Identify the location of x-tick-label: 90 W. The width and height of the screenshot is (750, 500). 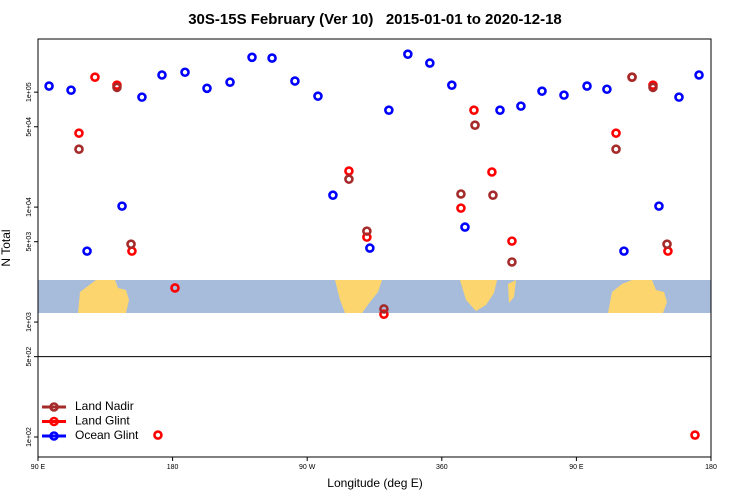
(307, 467).